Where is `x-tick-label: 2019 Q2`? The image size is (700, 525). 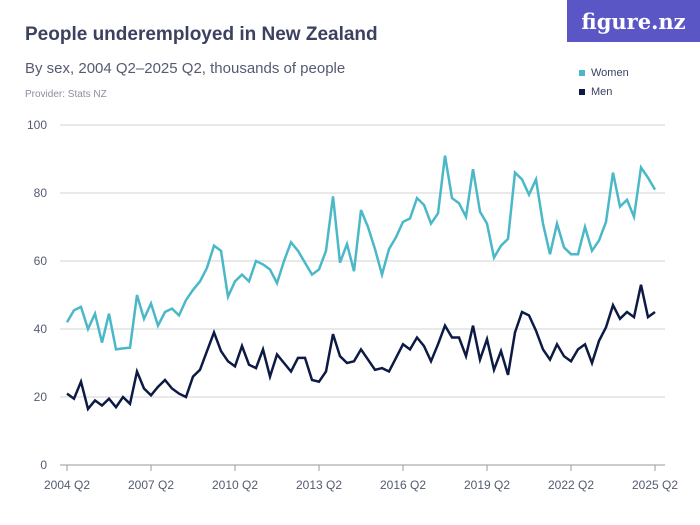
x-tick-label: 2019 Q2 is located at coordinates (487, 485).